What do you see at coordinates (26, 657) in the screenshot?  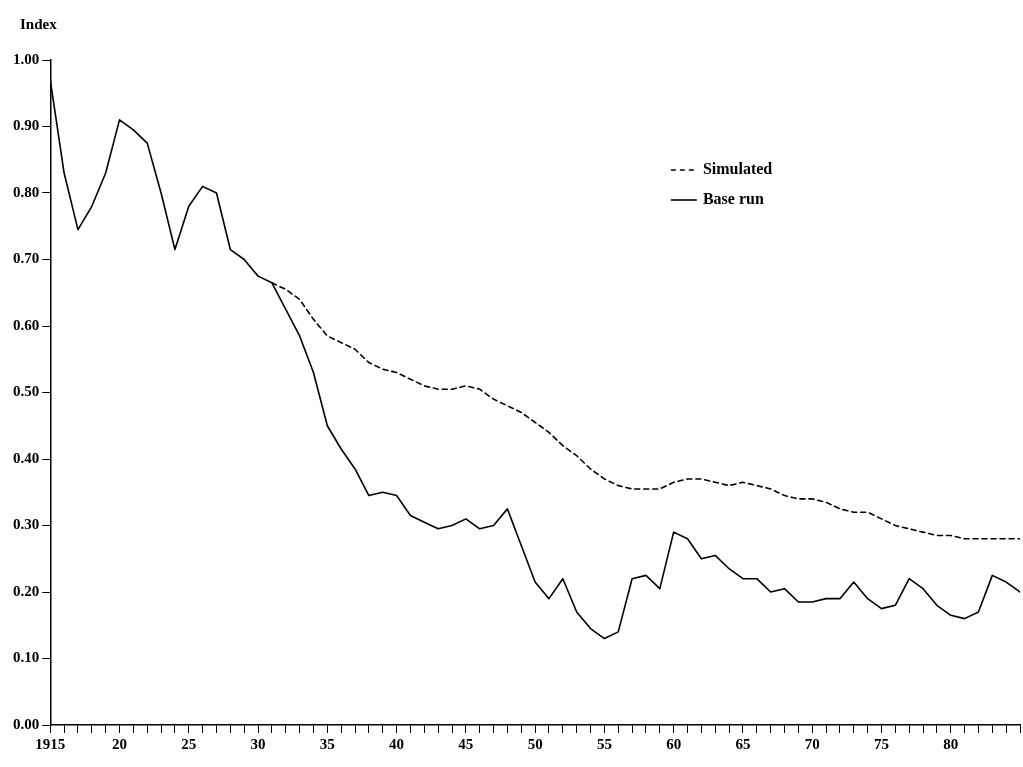 I see `y-tick-label: 0.10` at bounding box center [26, 657].